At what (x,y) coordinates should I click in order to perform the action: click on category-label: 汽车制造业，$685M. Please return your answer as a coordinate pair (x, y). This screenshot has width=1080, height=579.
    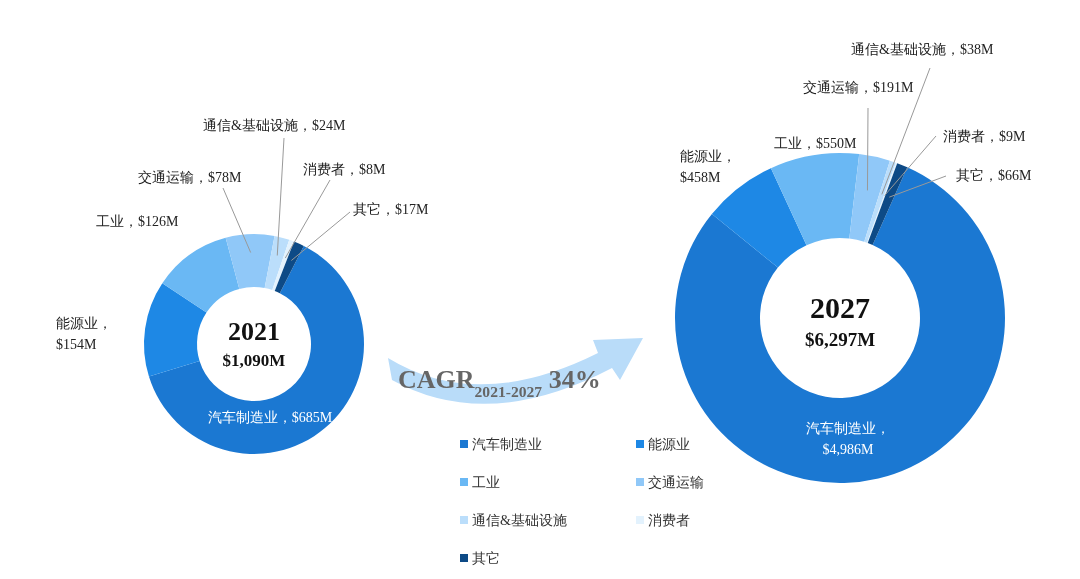
    Looking at the image, I should click on (270, 417).